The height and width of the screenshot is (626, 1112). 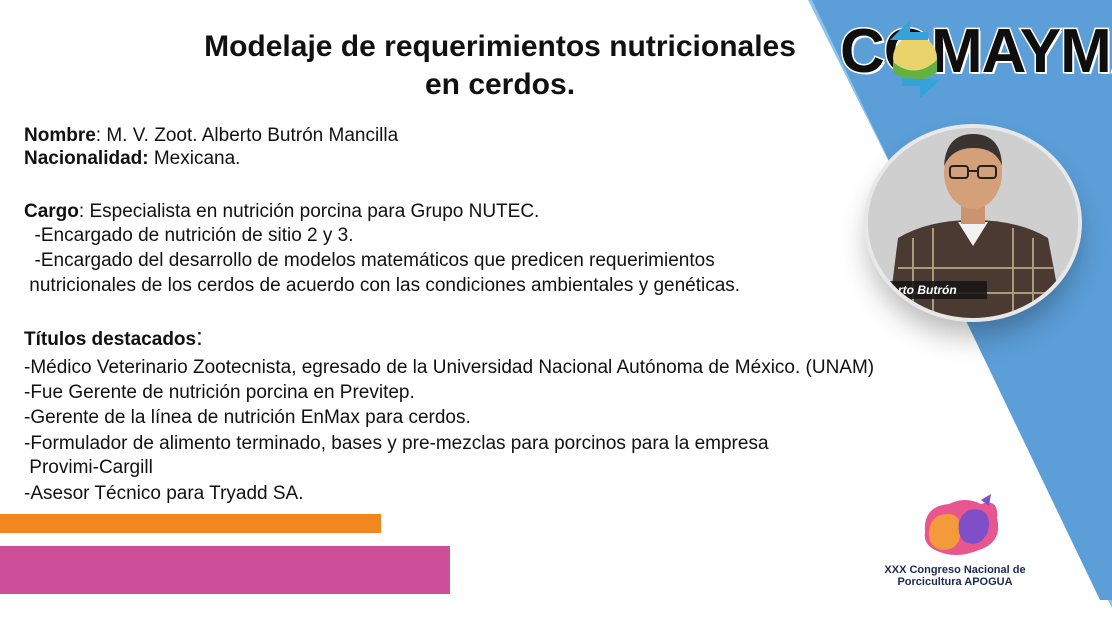 What do you see at coordinates (225, 570) in the screenshot?
I see `pink-bar` at bounding box center [225, 570].